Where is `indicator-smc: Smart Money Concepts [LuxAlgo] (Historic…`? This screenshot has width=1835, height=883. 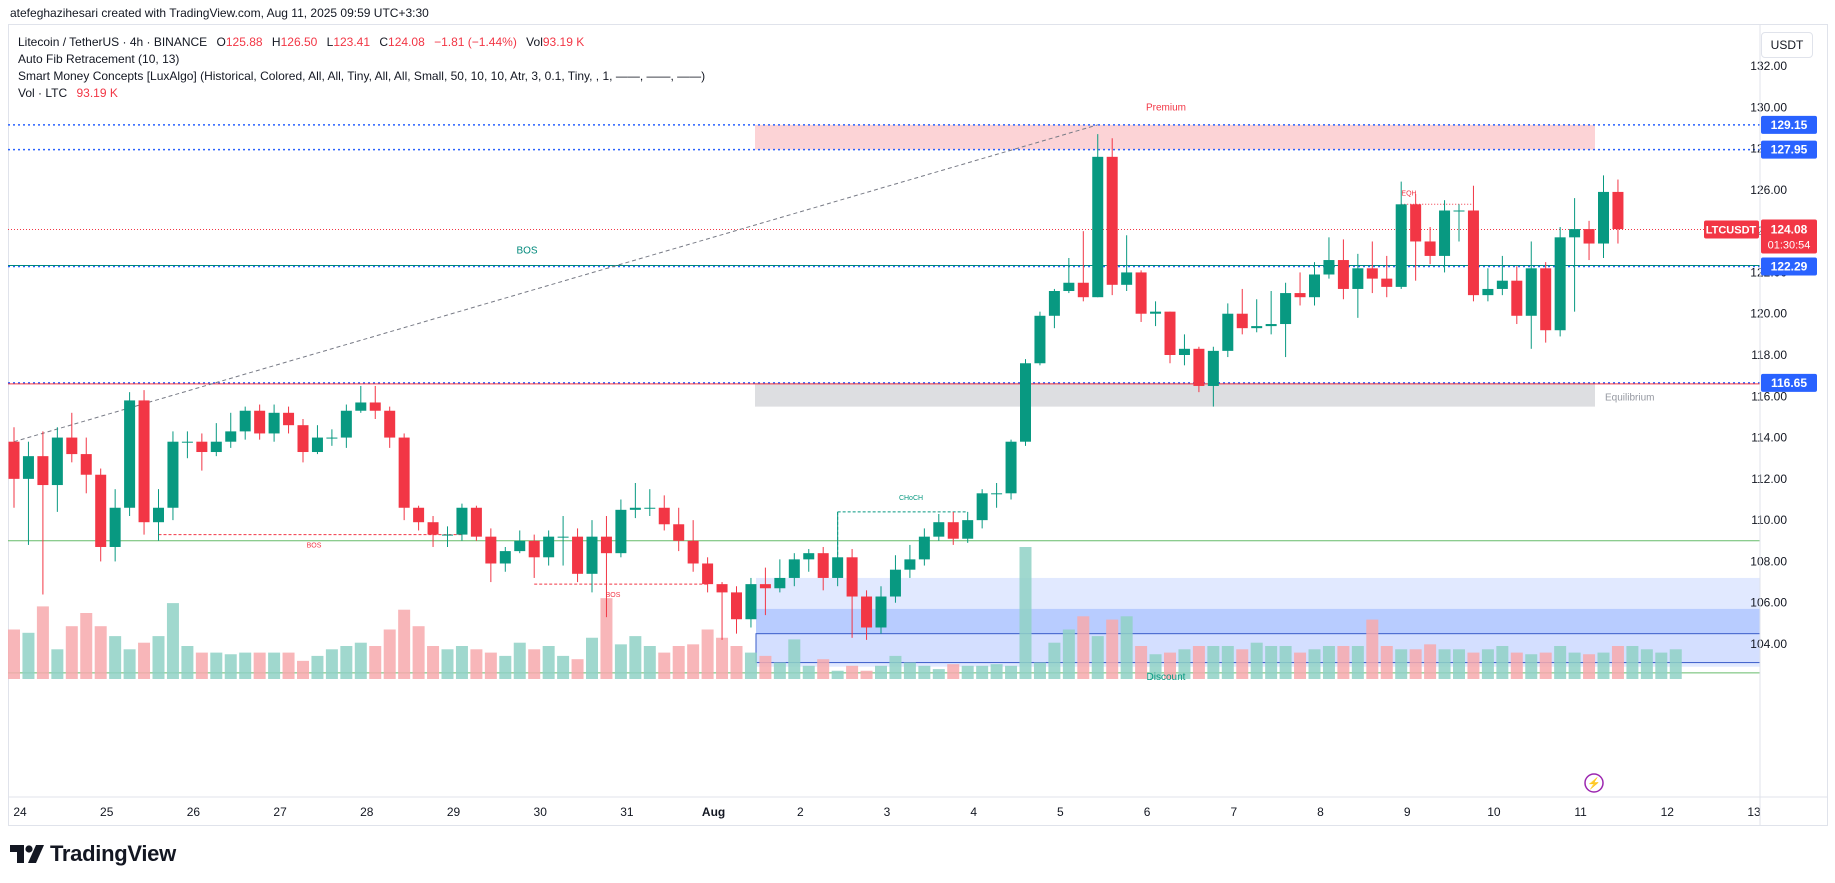
indicator-smc: Smart Money Concepts [LuxAlgo] (Historic… is located at coordinates (362, 76).